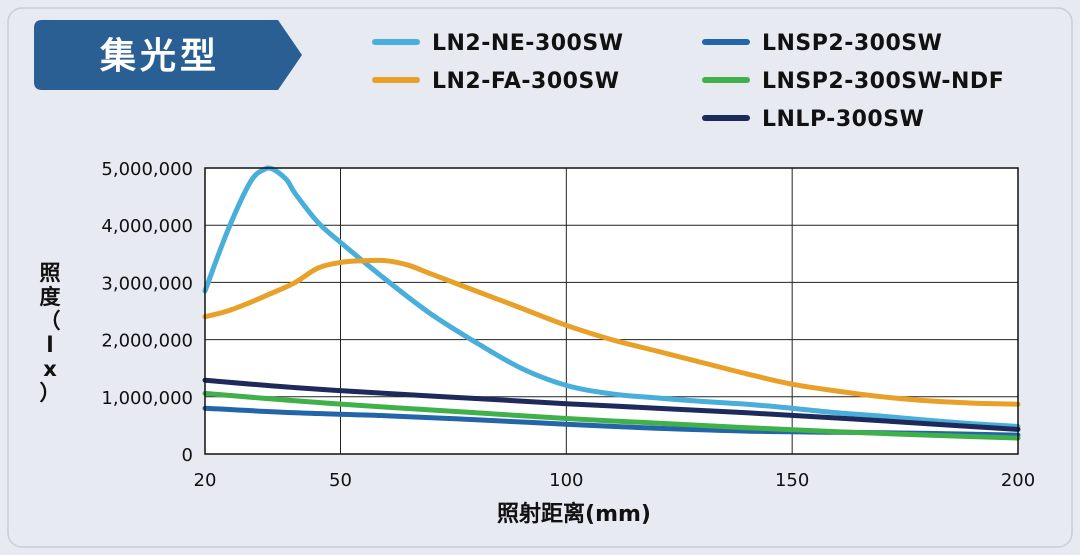  Describe the element at coordinates (205, 480) in the screenshot. I see `x-tick-label: 20` at that location.